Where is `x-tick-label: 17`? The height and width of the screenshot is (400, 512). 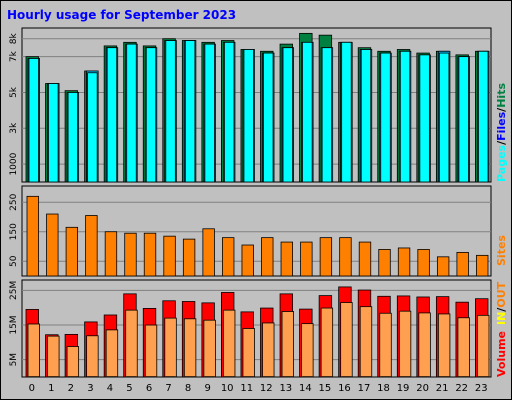 x-tick-label: 17 is located at coordinates (364, 388).